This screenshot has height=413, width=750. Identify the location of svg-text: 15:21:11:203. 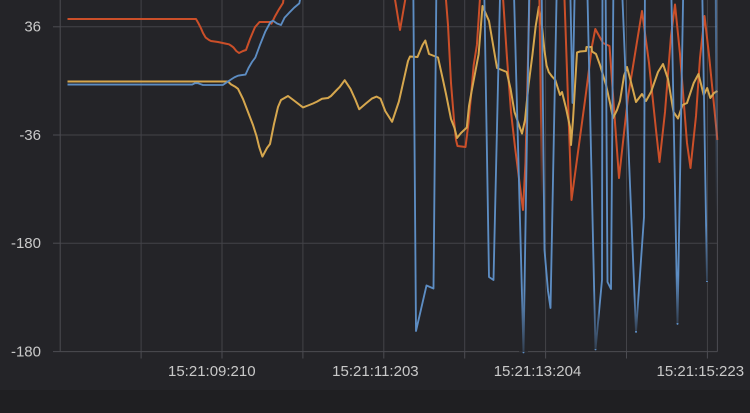
(375, 371).